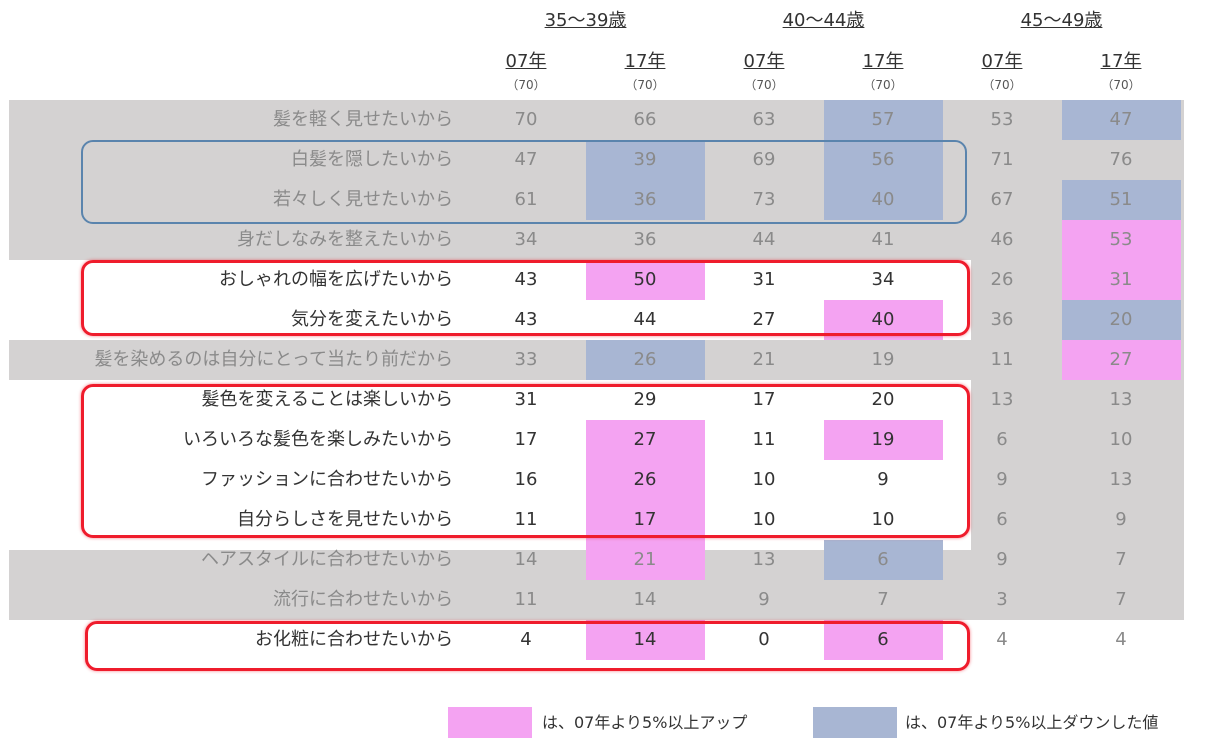  I want to click on row-label: ヘアスタイルに合わせたいから, so click(327, 559).